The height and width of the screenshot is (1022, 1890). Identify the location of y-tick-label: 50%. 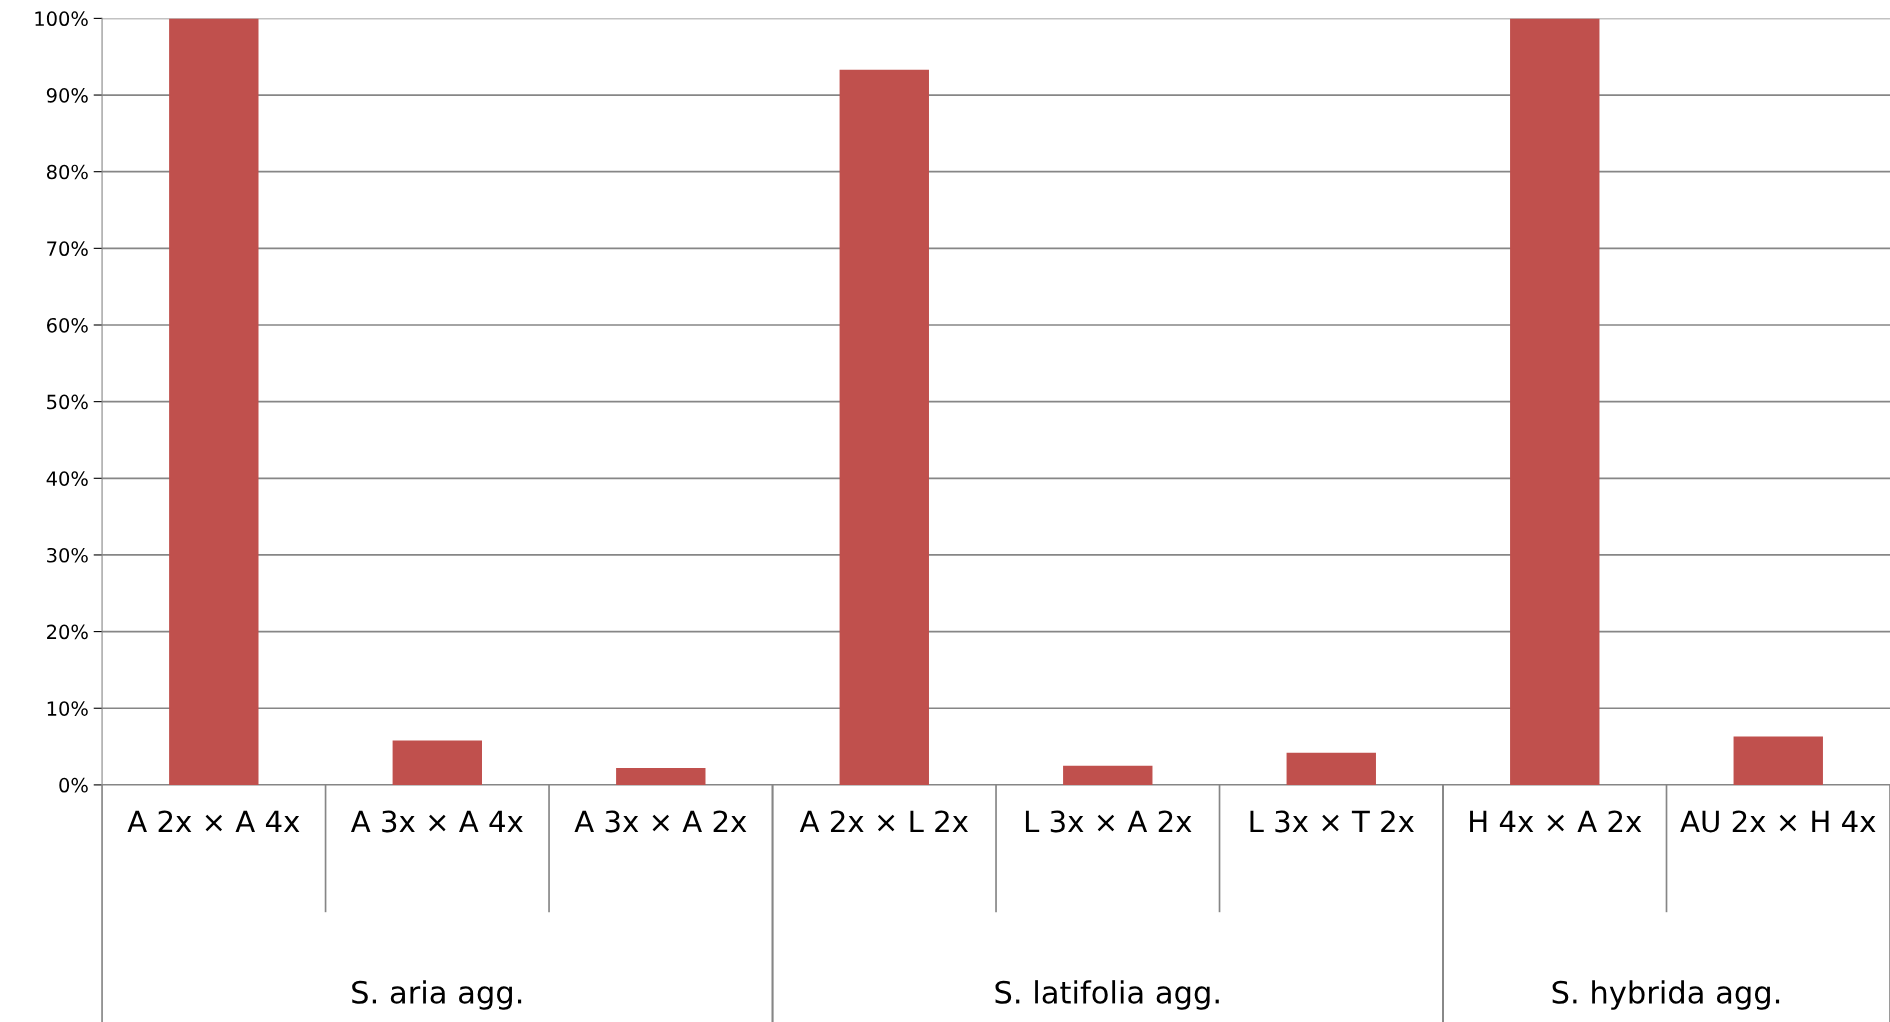
(67, 402).